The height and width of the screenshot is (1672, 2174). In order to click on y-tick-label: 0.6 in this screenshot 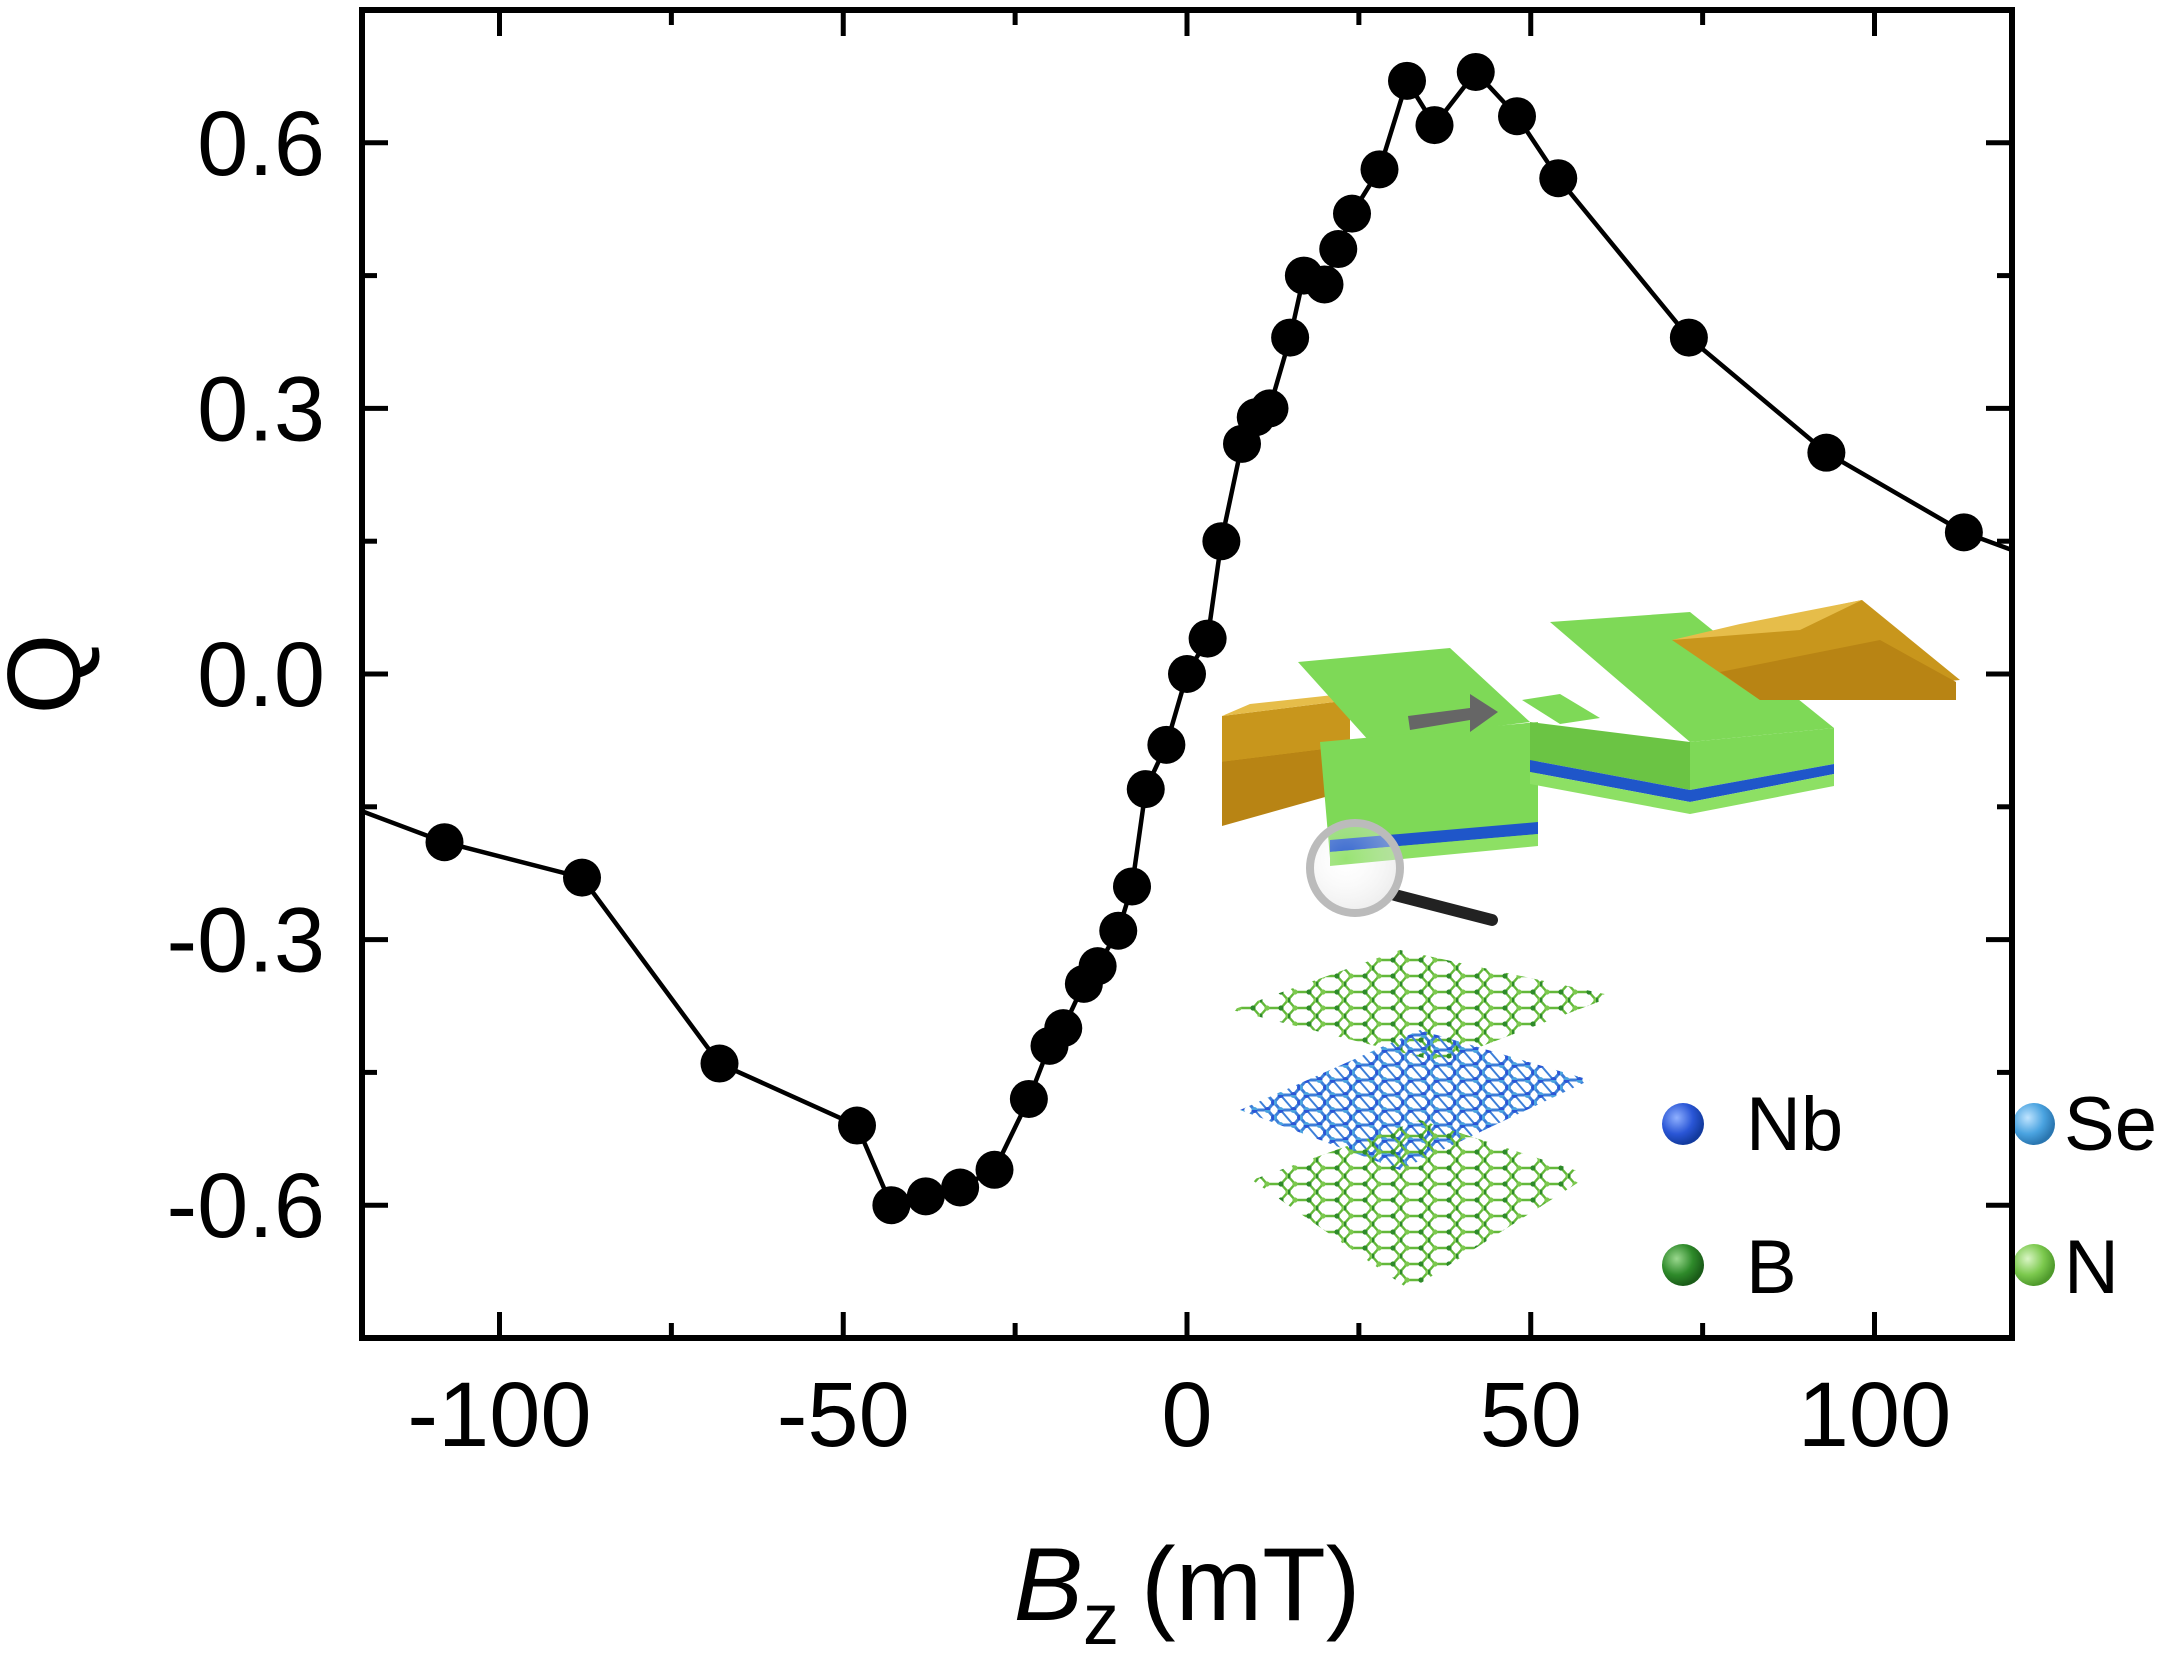, I will do `click(261, 144)`.